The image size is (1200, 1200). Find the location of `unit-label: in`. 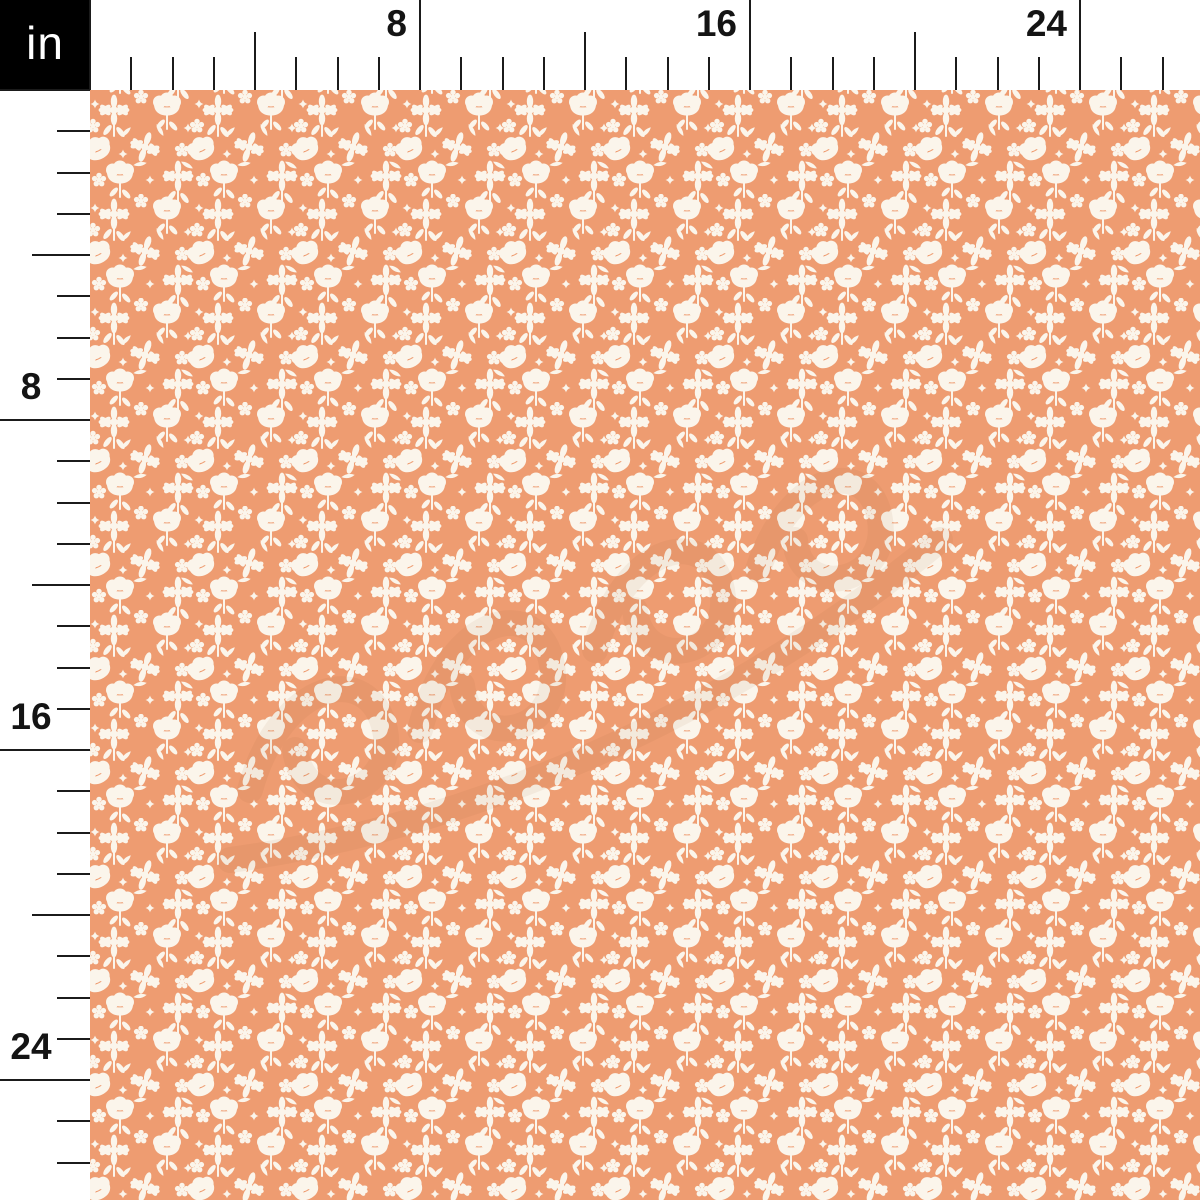

unit-label: in is located at coordinates (45, 43).